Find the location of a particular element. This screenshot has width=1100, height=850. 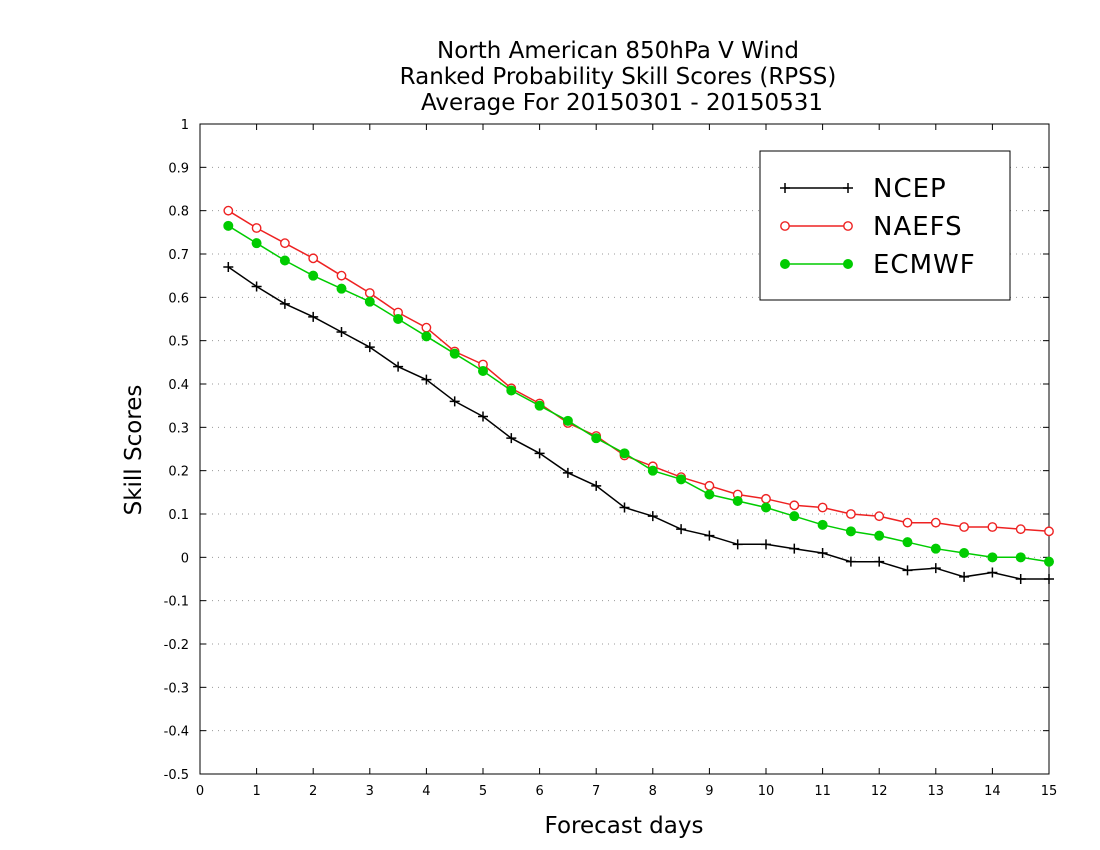

y-tick-label: 0.3 is located at coordinates (178, 428).